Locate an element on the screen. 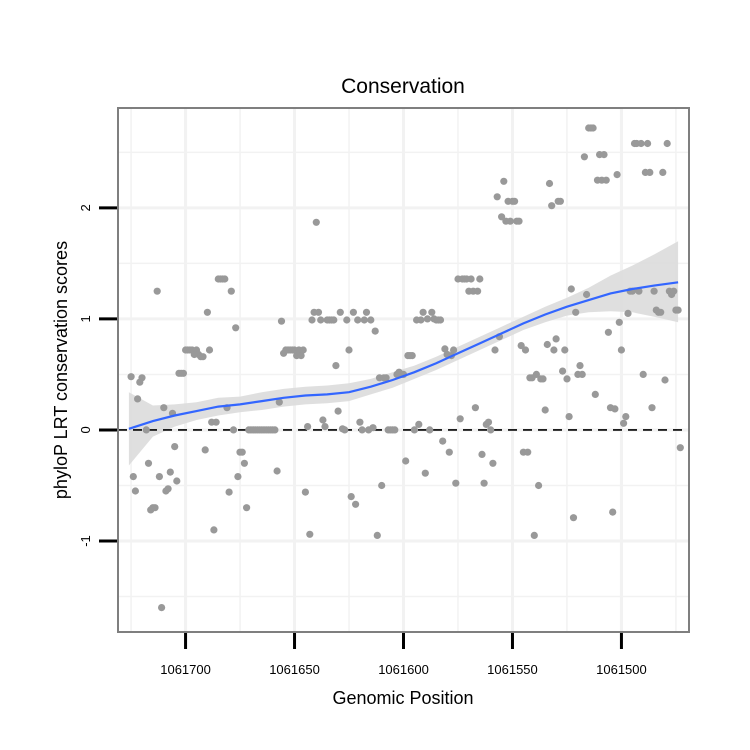  x-axis-label: Genomic Position is located at coordinates (402, 698).